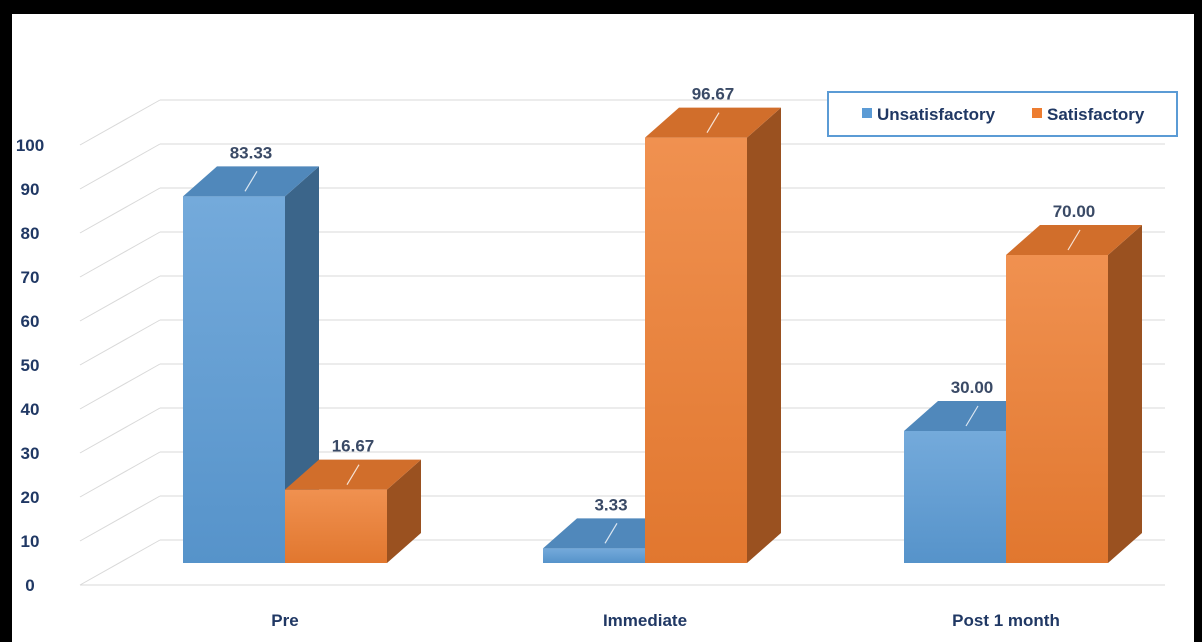 This screenshot has width=1202, height=642. I want to click on legend-swatch-satisfactory, so click(1037, 113).